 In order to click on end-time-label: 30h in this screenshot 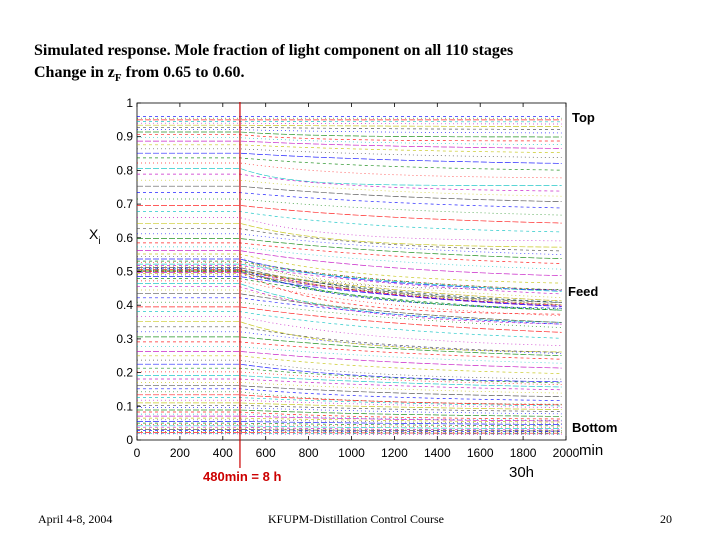, I will do `click(521, 472)`.